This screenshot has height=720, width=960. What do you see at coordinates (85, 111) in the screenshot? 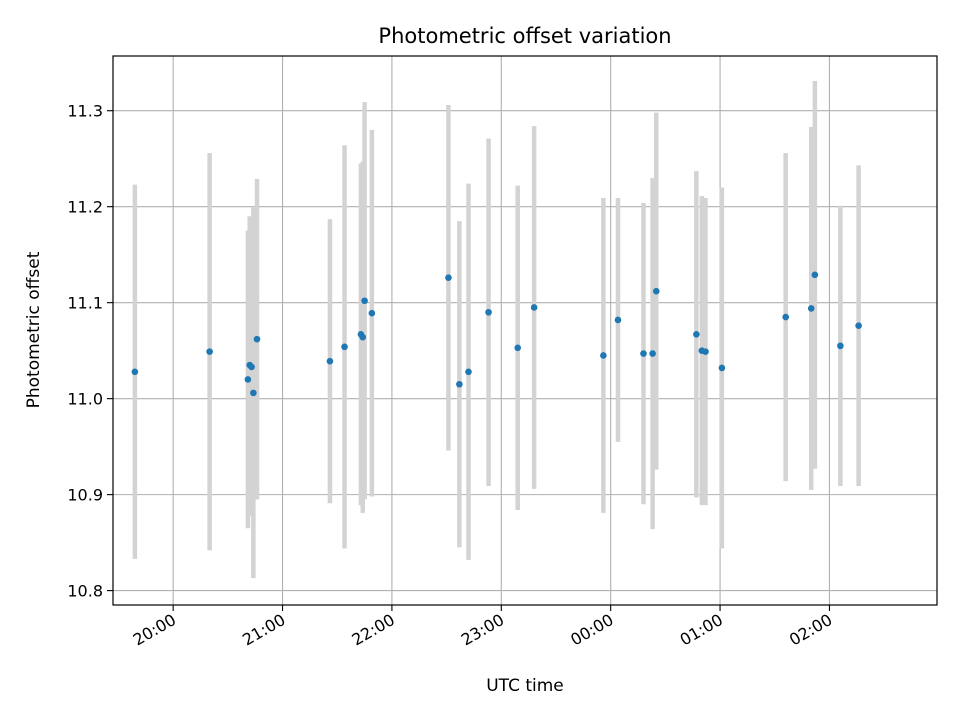
I see `y-tick-label: 11.3` at bounding box center [85, 111].